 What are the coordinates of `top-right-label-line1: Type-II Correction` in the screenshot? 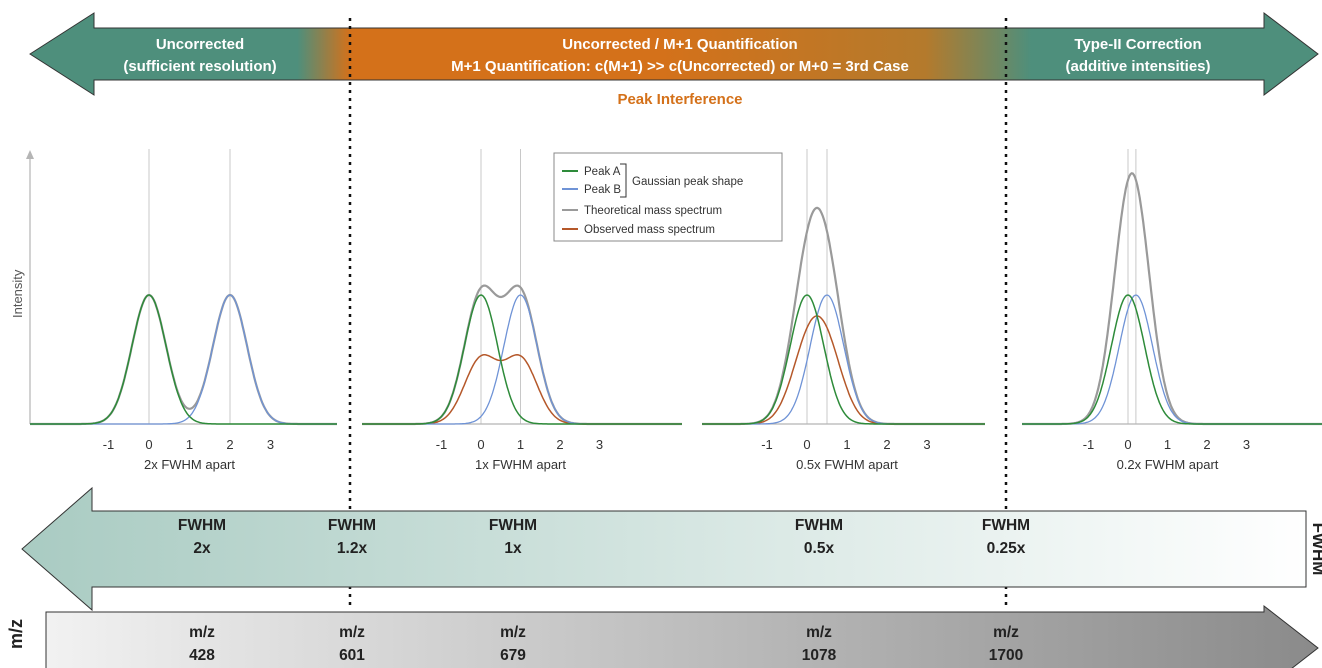 It's located at (1137, 44).